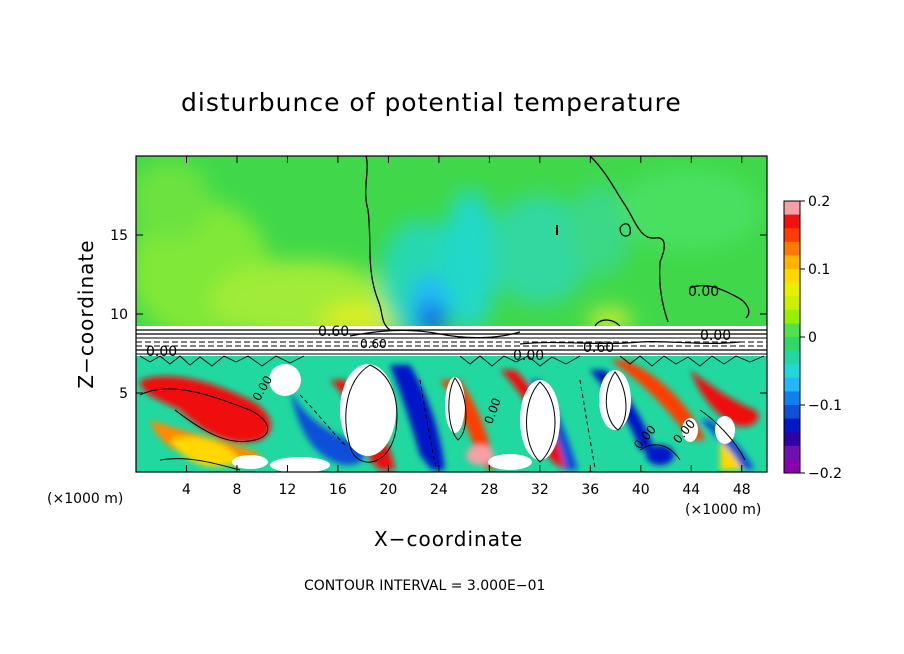 This screenshot has width=904, height=654. I want to click on x-tick-label: 20, so click(388, 490).